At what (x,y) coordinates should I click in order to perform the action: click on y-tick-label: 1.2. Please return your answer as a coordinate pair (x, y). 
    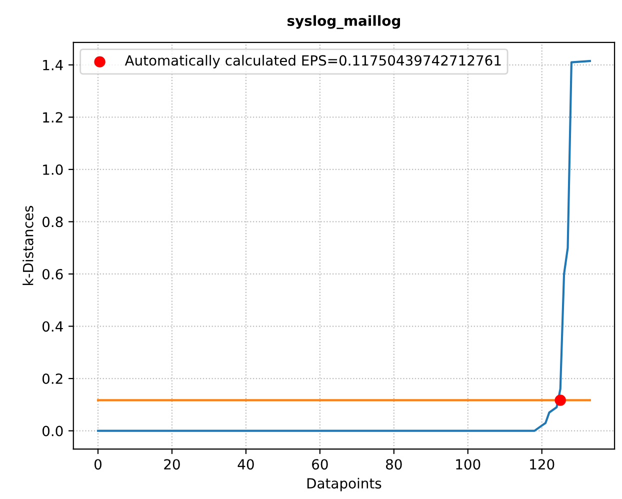
    Looking at the image, I should click on (52, 117).